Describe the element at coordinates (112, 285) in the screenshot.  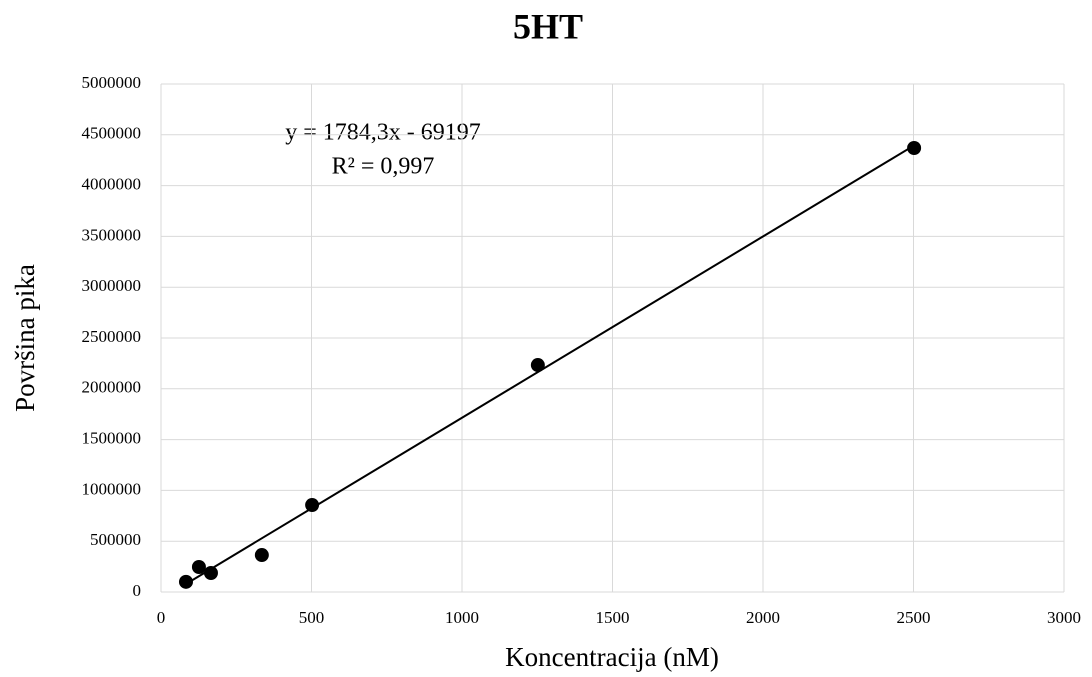
I see `y-tick-label: 3000000` at that location.